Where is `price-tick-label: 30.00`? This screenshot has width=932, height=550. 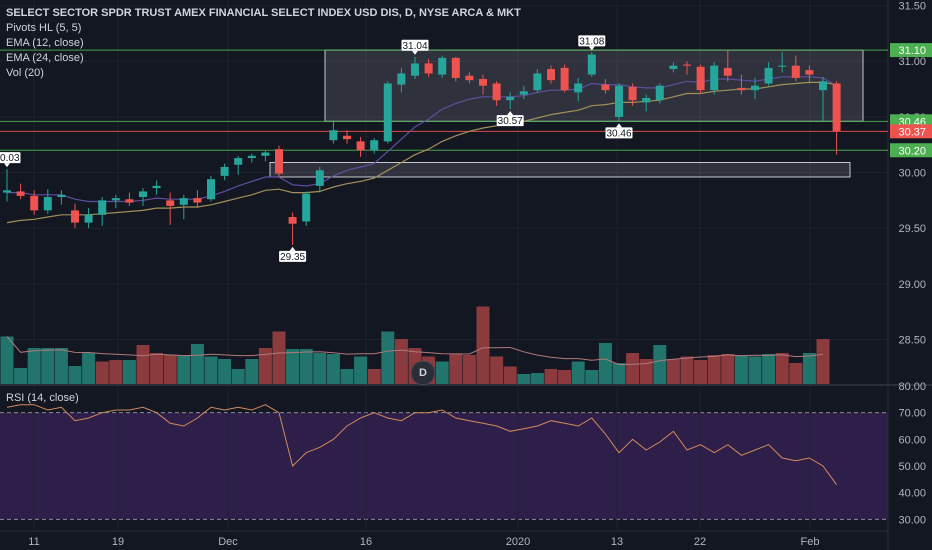 price-tick-label: 30.00 is located at coordinates (912, 174).